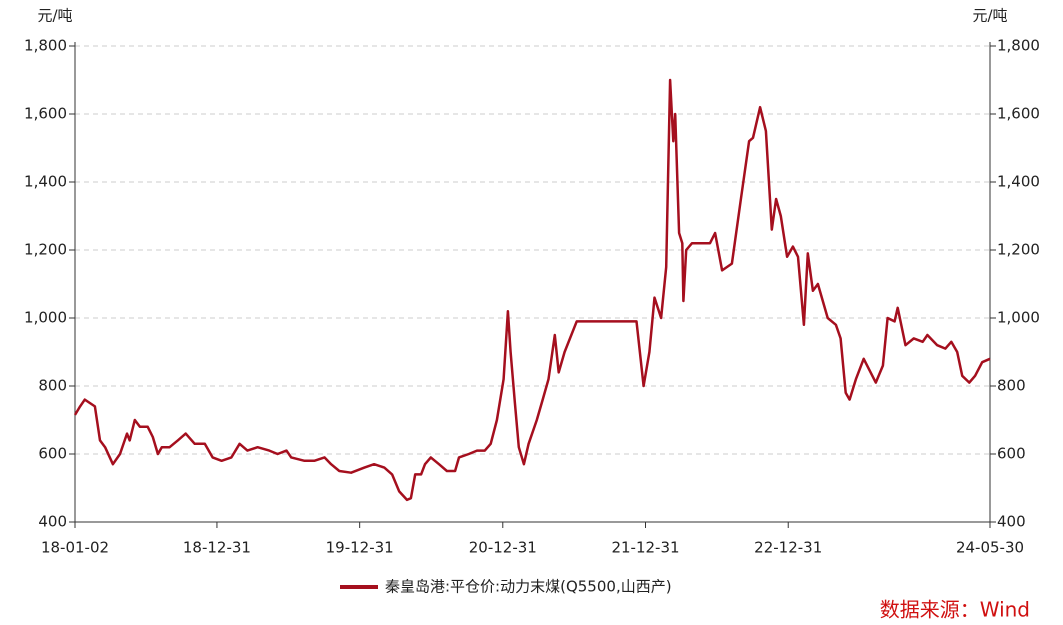 The image size is (1063, 625). Describe the element at coordinates (645, 548) in the screenshot. I see `x-tick-label: 21-12-31` at that location.